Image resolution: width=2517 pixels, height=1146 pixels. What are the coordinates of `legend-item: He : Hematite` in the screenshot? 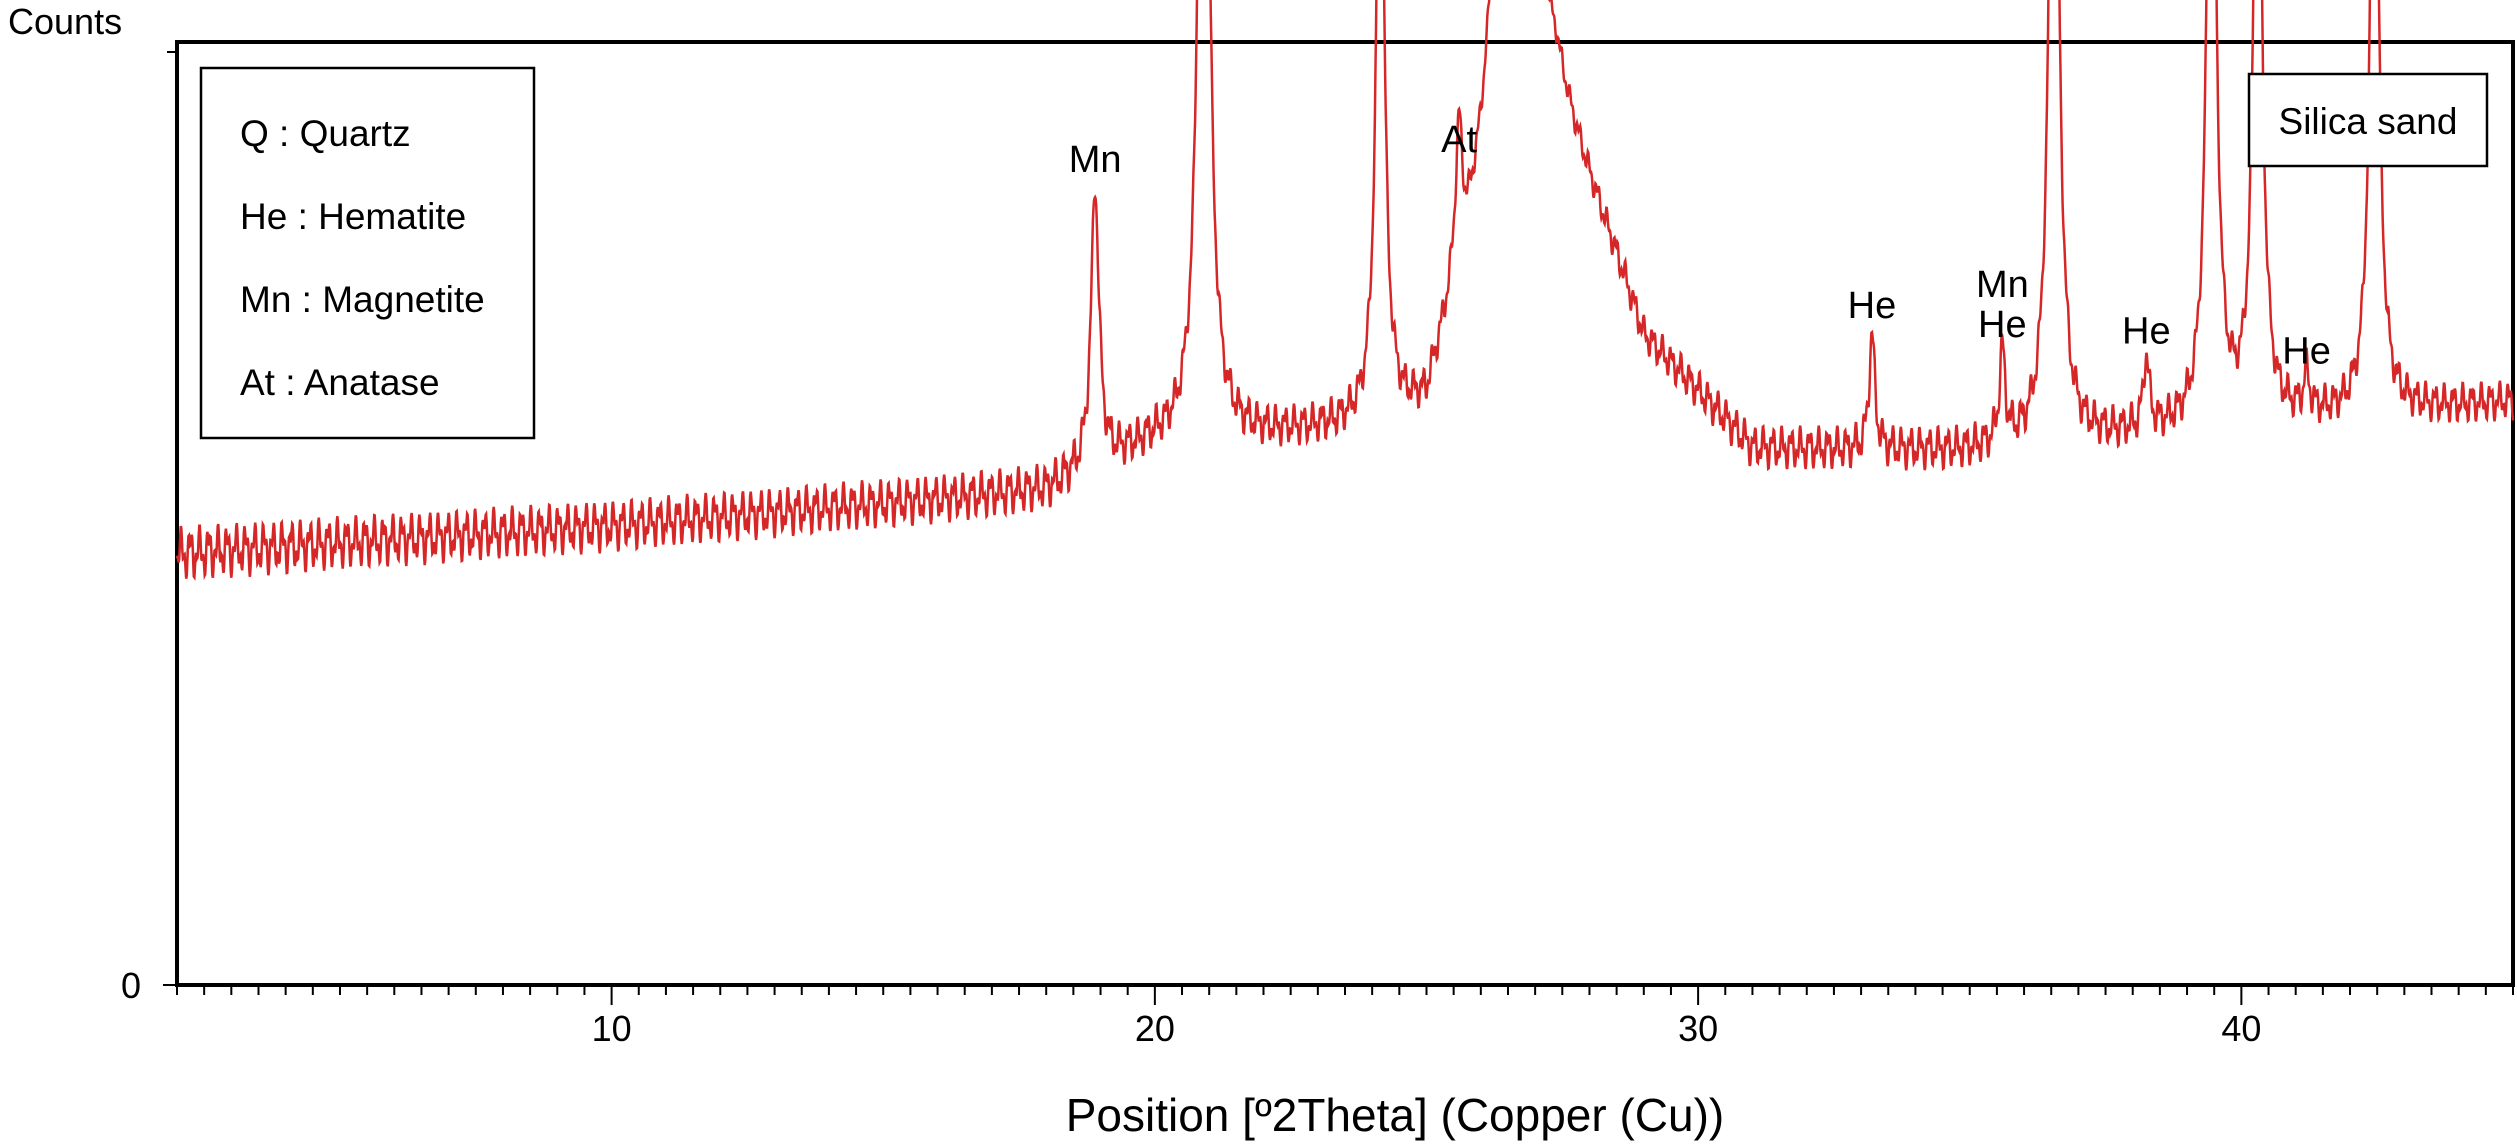 It's located at (353, 216).